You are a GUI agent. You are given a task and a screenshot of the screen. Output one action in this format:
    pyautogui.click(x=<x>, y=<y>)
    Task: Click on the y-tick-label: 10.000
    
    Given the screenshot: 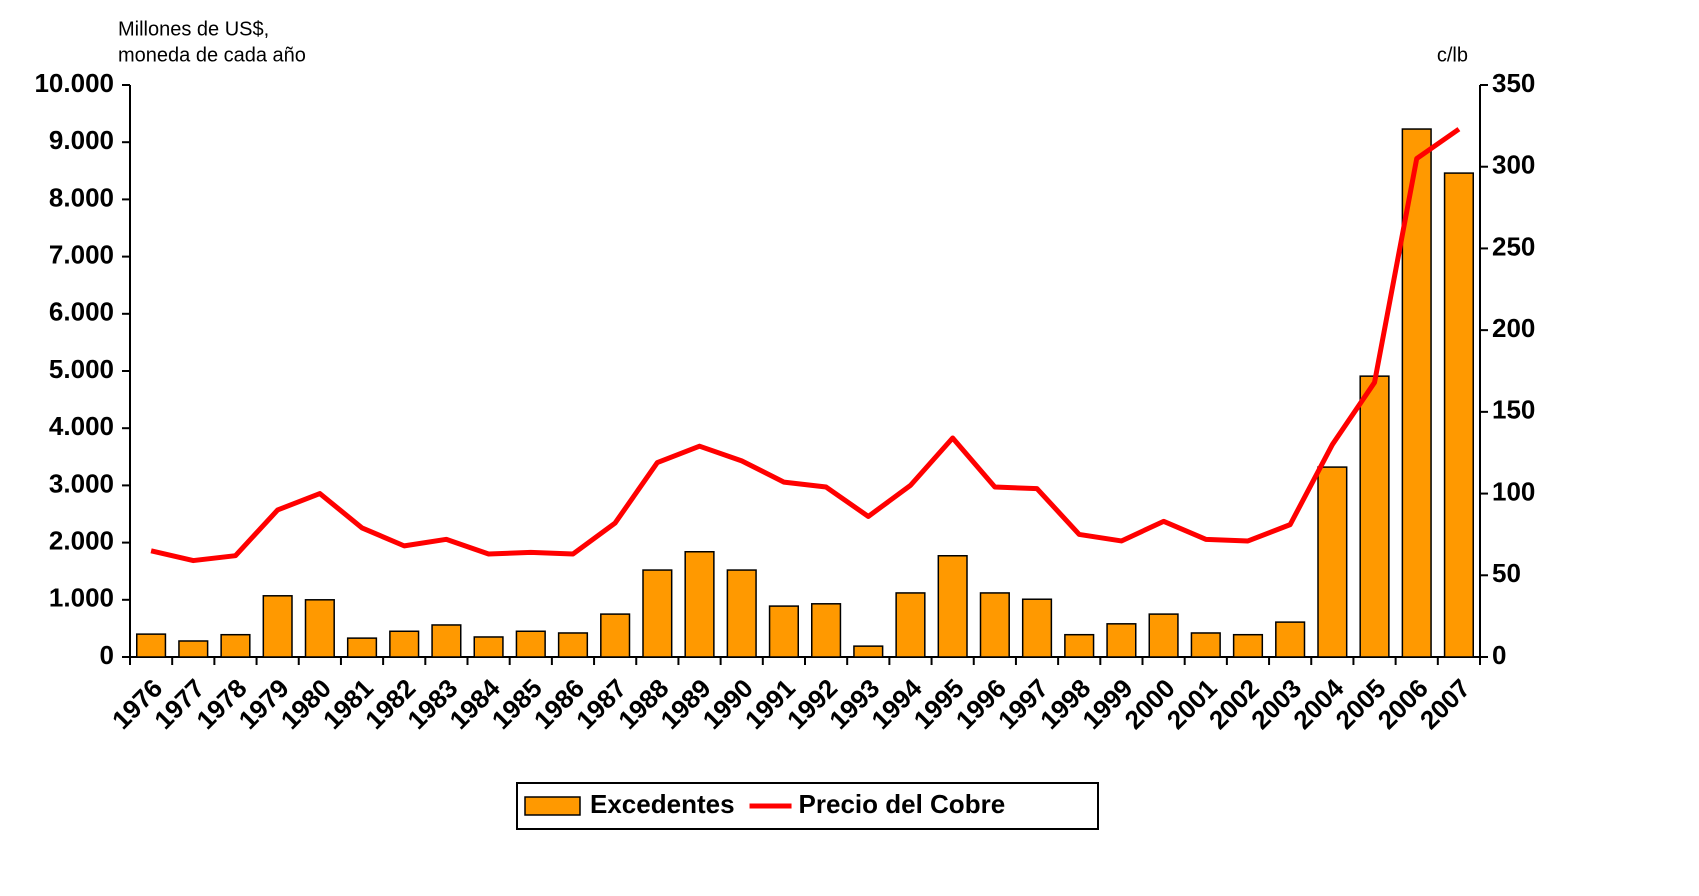 What is the action you would take?
    pyautogui.click(x=74, y=83)
    